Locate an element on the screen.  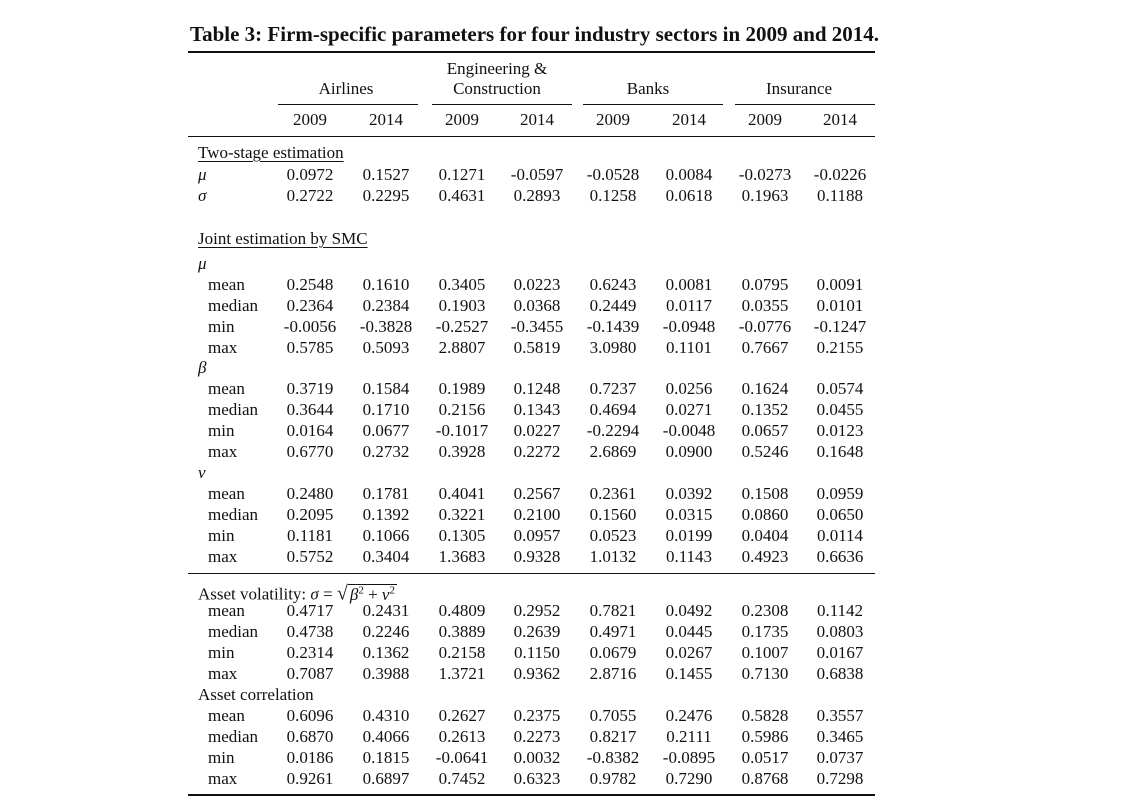
table-cell: 0.4694 is located at coordinates (613, 409).